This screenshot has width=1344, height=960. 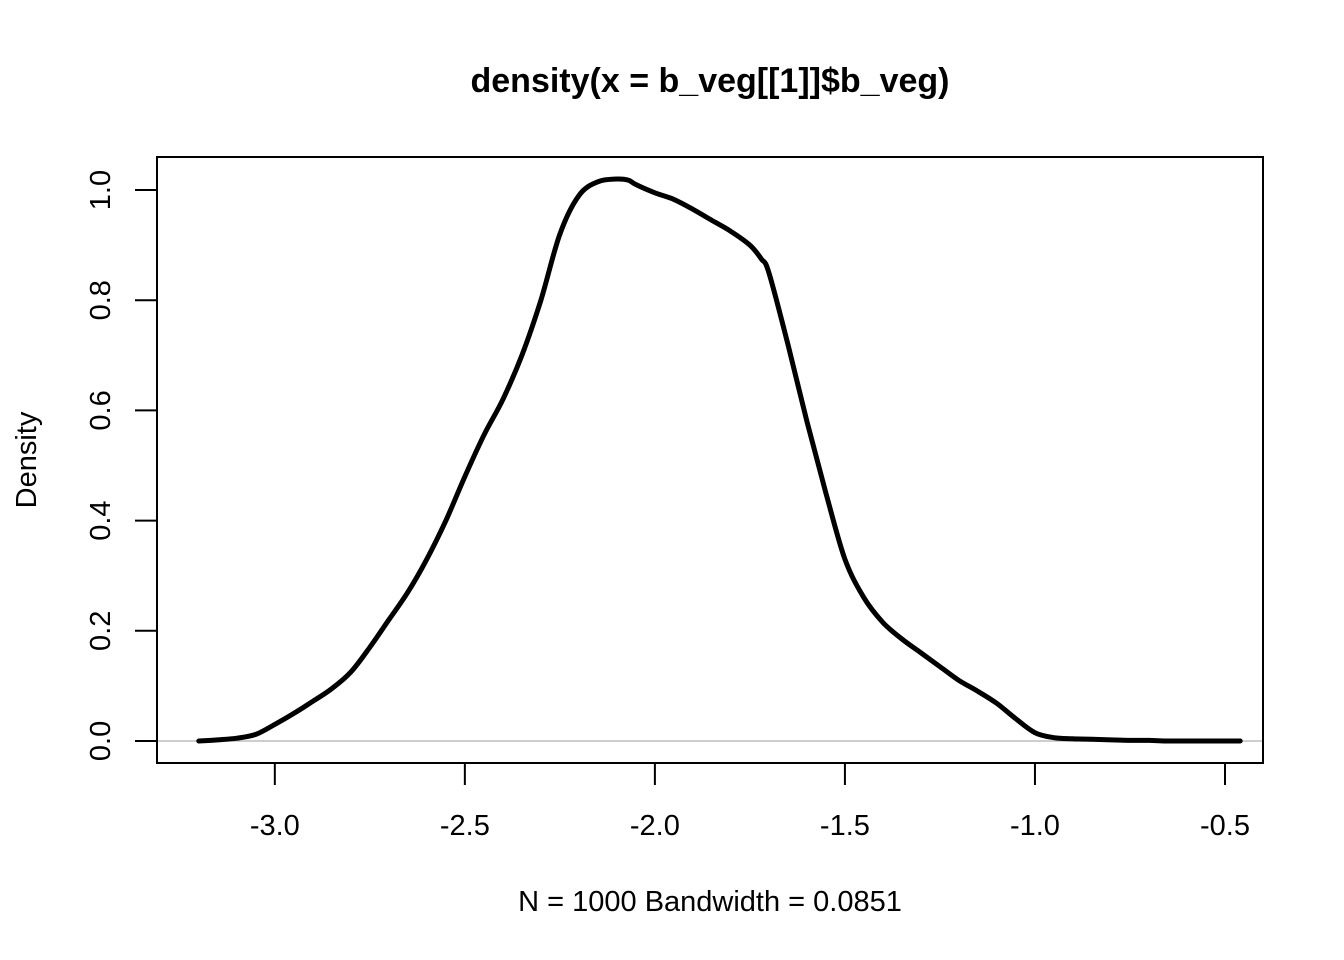 What do you see at coordinates (121, 465) in the screenshot?
I see `y-axis: 0.0 0.2 0.4 0.6 0.8 1.0` at bounding box center [121, 465].